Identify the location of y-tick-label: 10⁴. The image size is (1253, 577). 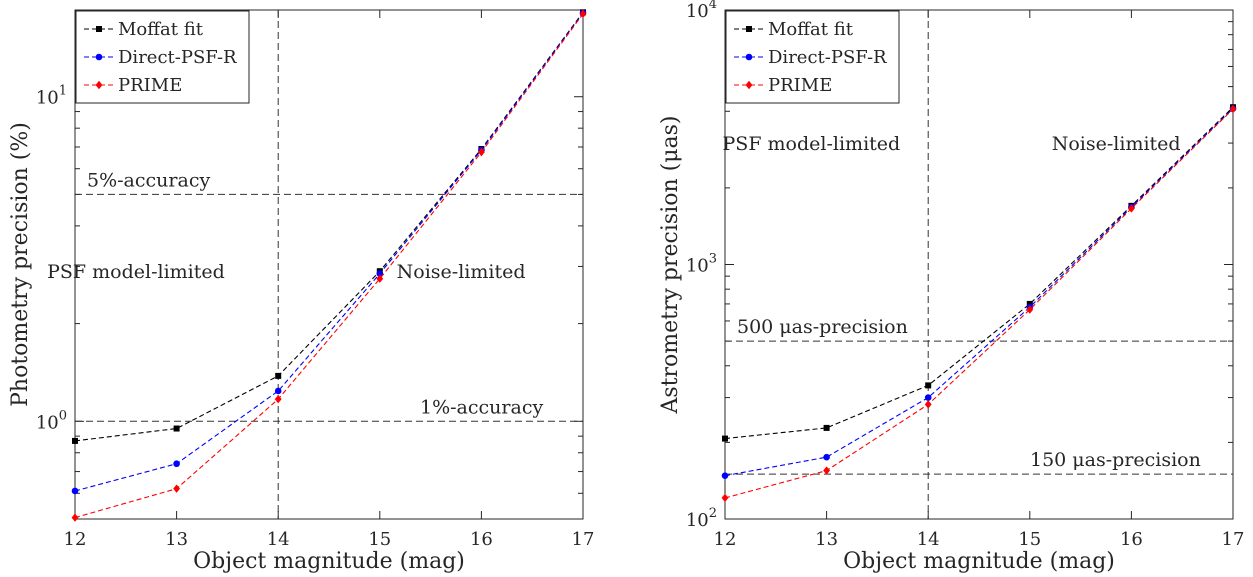
(701, 11).